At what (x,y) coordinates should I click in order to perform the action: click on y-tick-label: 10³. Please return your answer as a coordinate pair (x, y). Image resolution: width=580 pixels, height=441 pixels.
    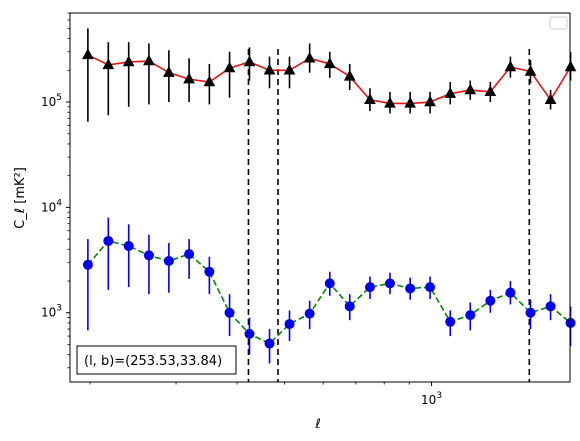
    Looking at the image, I should click on (51, 312).